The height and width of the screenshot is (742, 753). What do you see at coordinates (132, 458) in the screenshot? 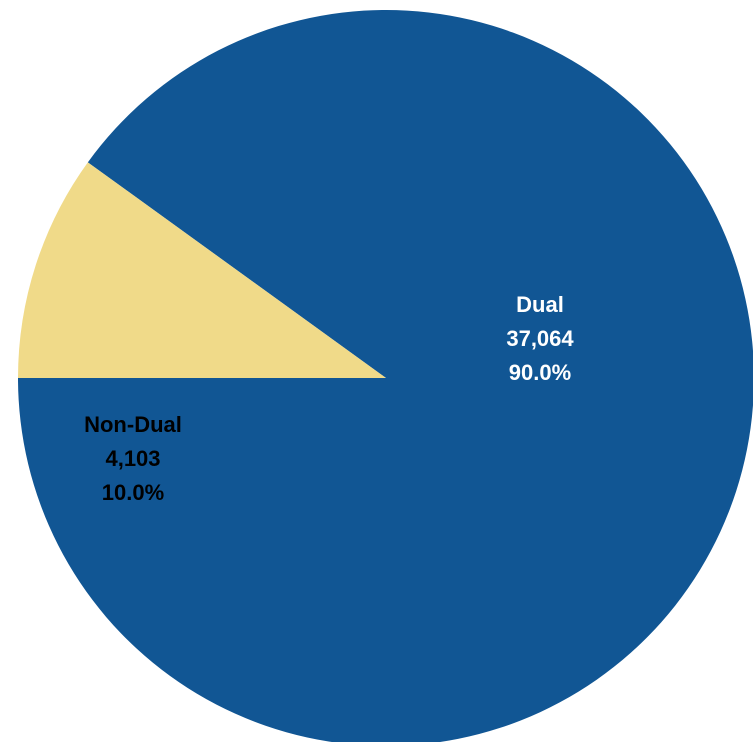
I see `pie-label-non-dual-value: 4,103` at bounding box center [132, 458].